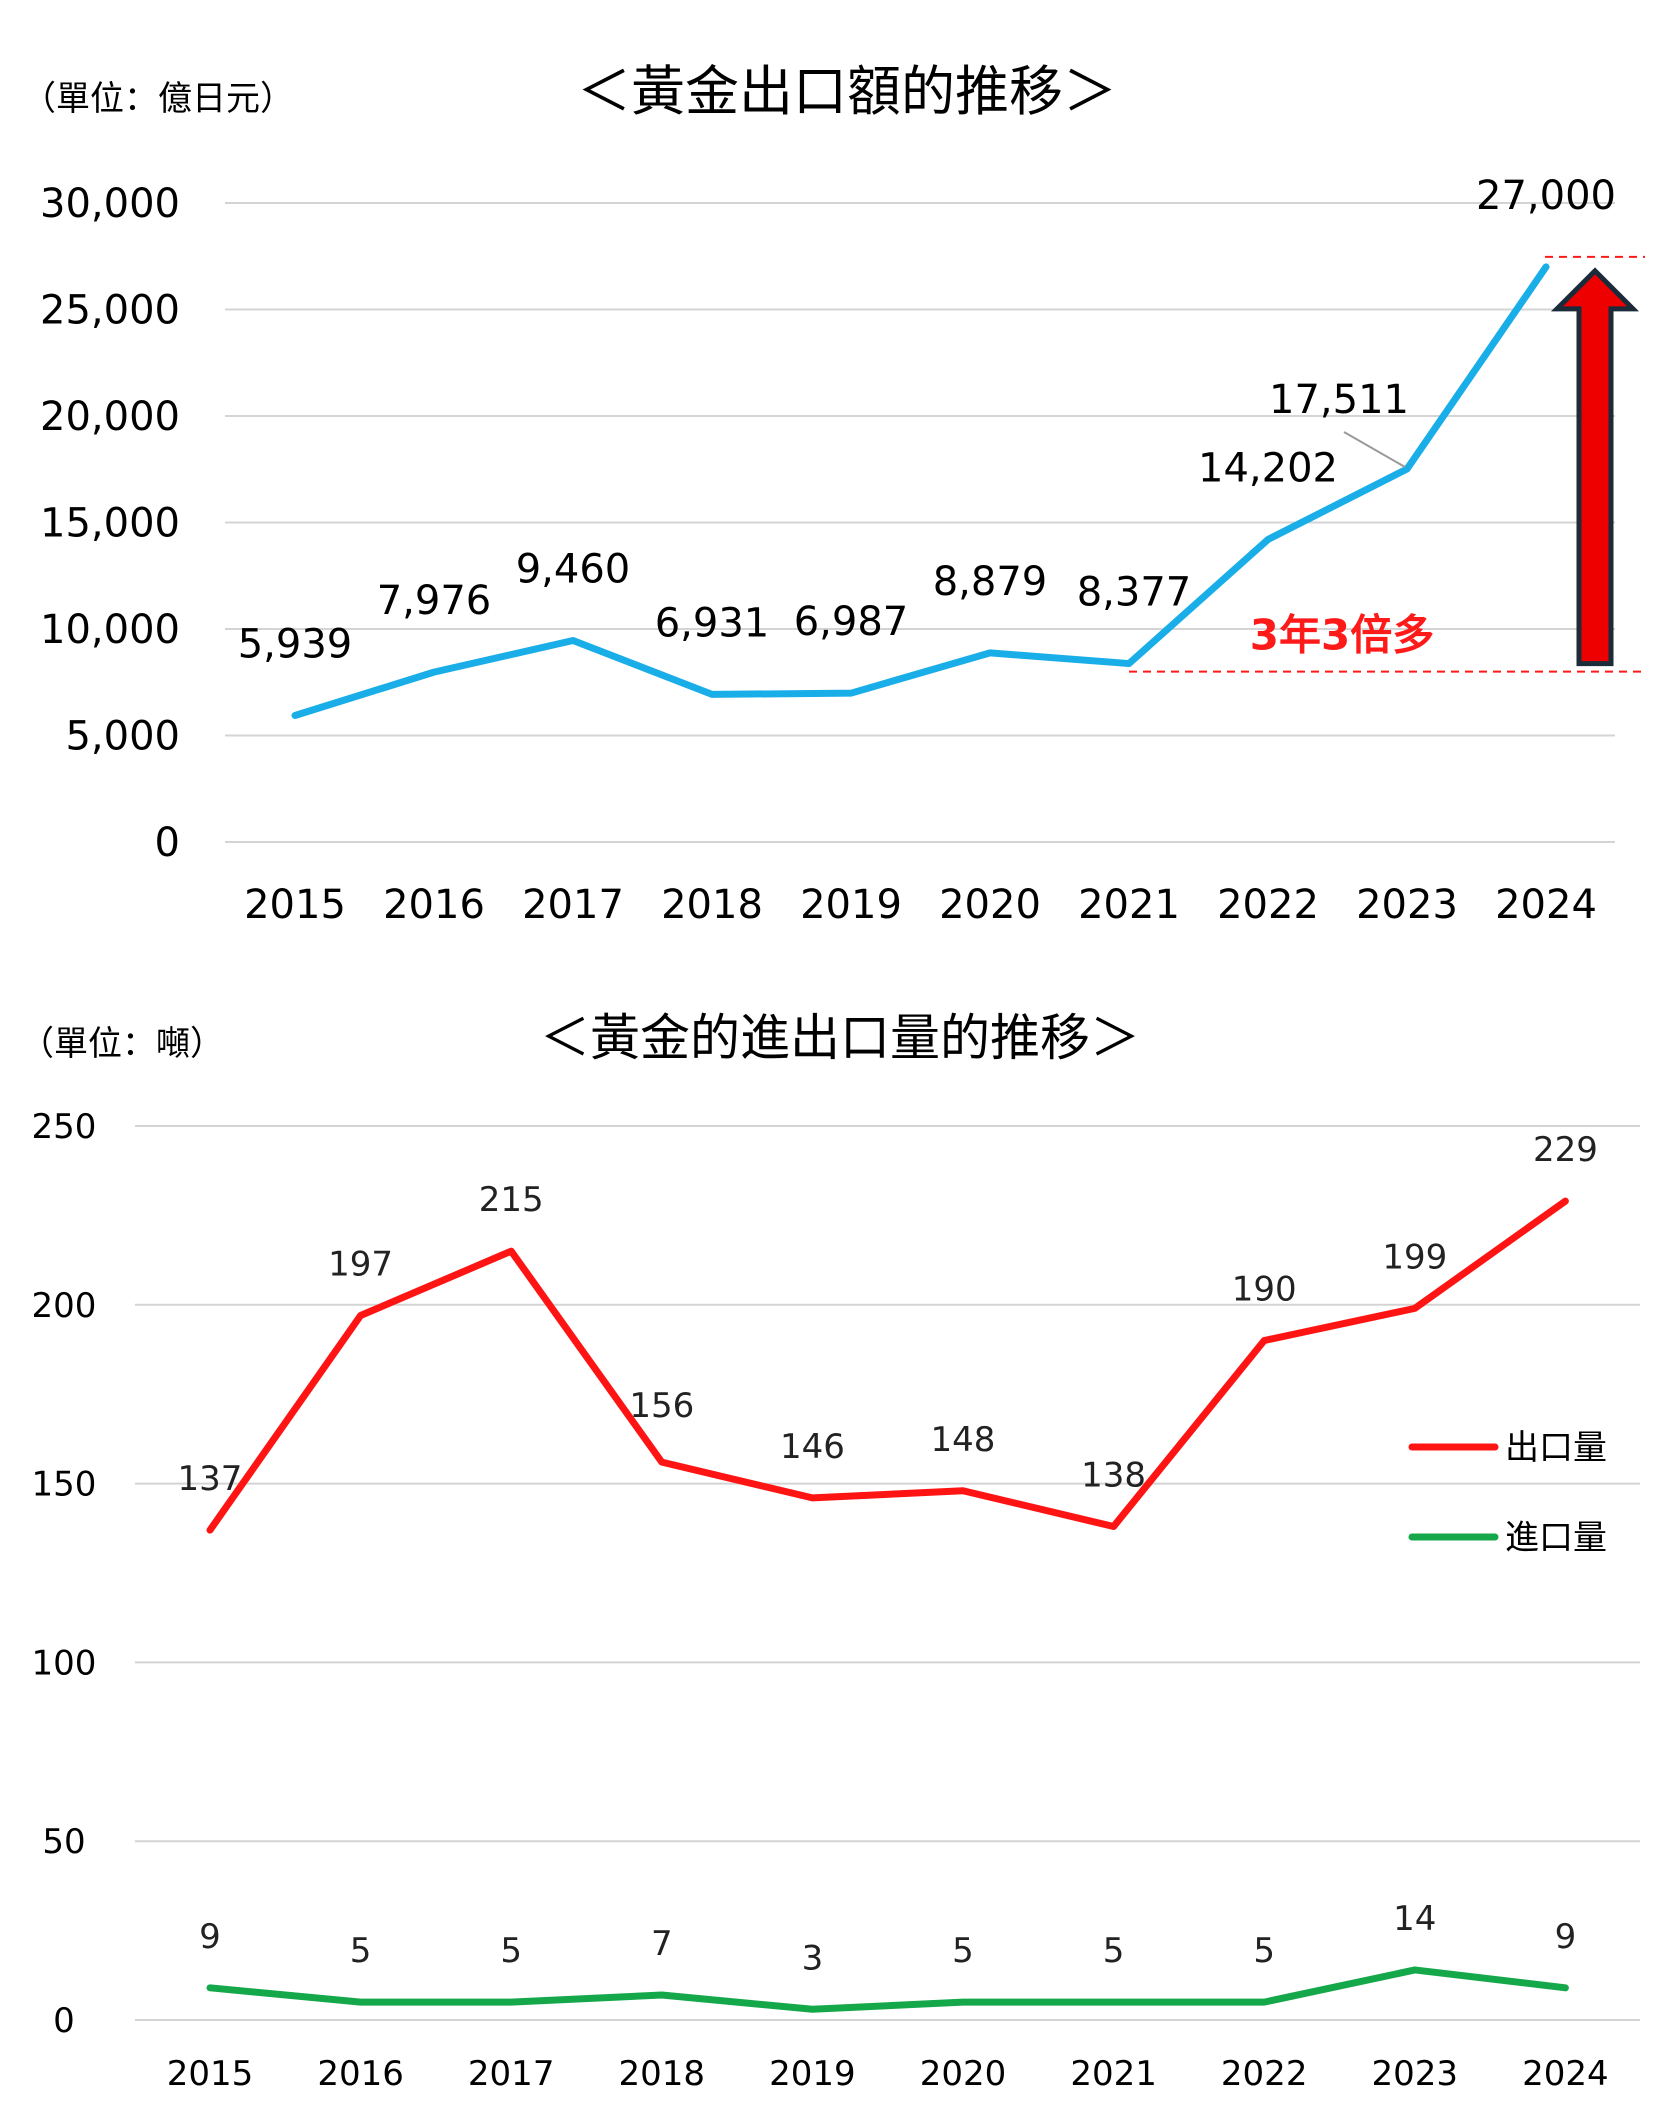  I want to click on chart1-y-tick-label: 15,000, so click(110, 524).